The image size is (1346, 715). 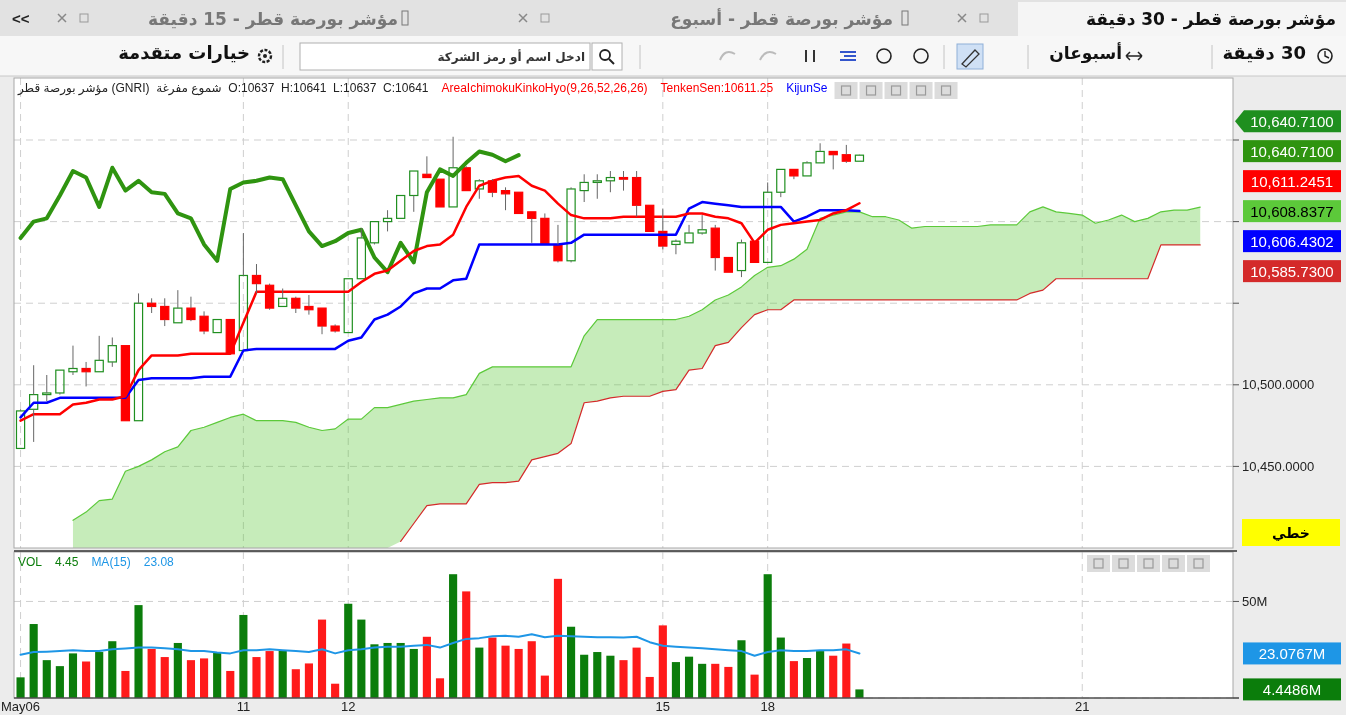 What do you see at coordinates (1085, 53) in the screenshot?
I see `text: أسبوعان` at bounding box center [1085, 53].